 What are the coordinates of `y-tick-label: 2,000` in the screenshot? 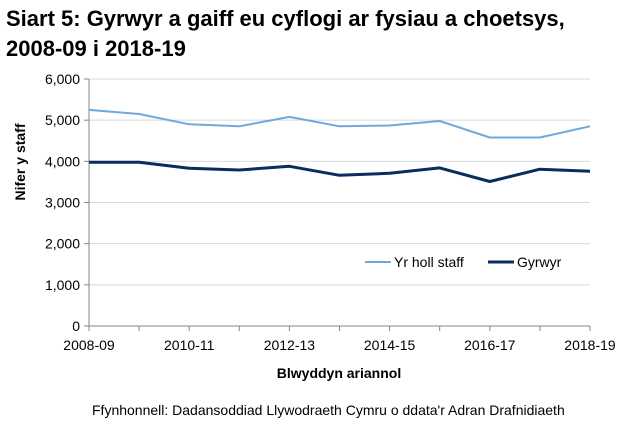 It's located at (62, 244).